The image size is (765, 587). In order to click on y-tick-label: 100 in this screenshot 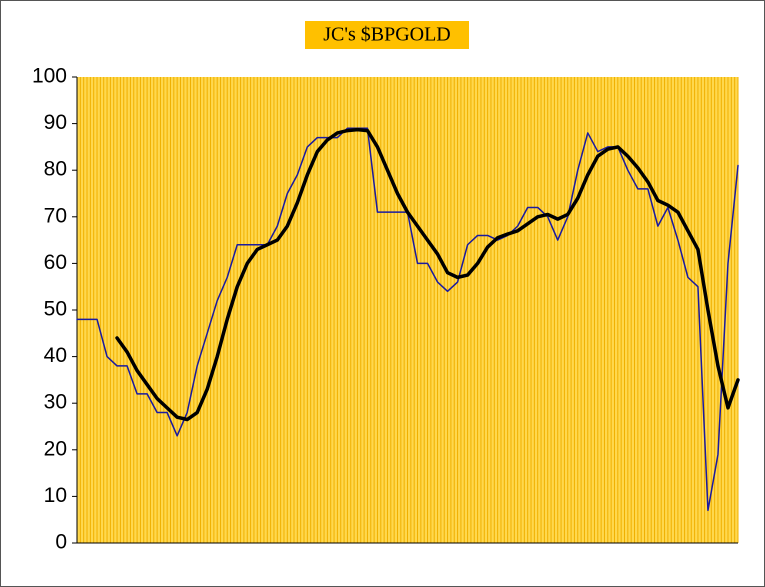, I will do `click(49, 76)`.